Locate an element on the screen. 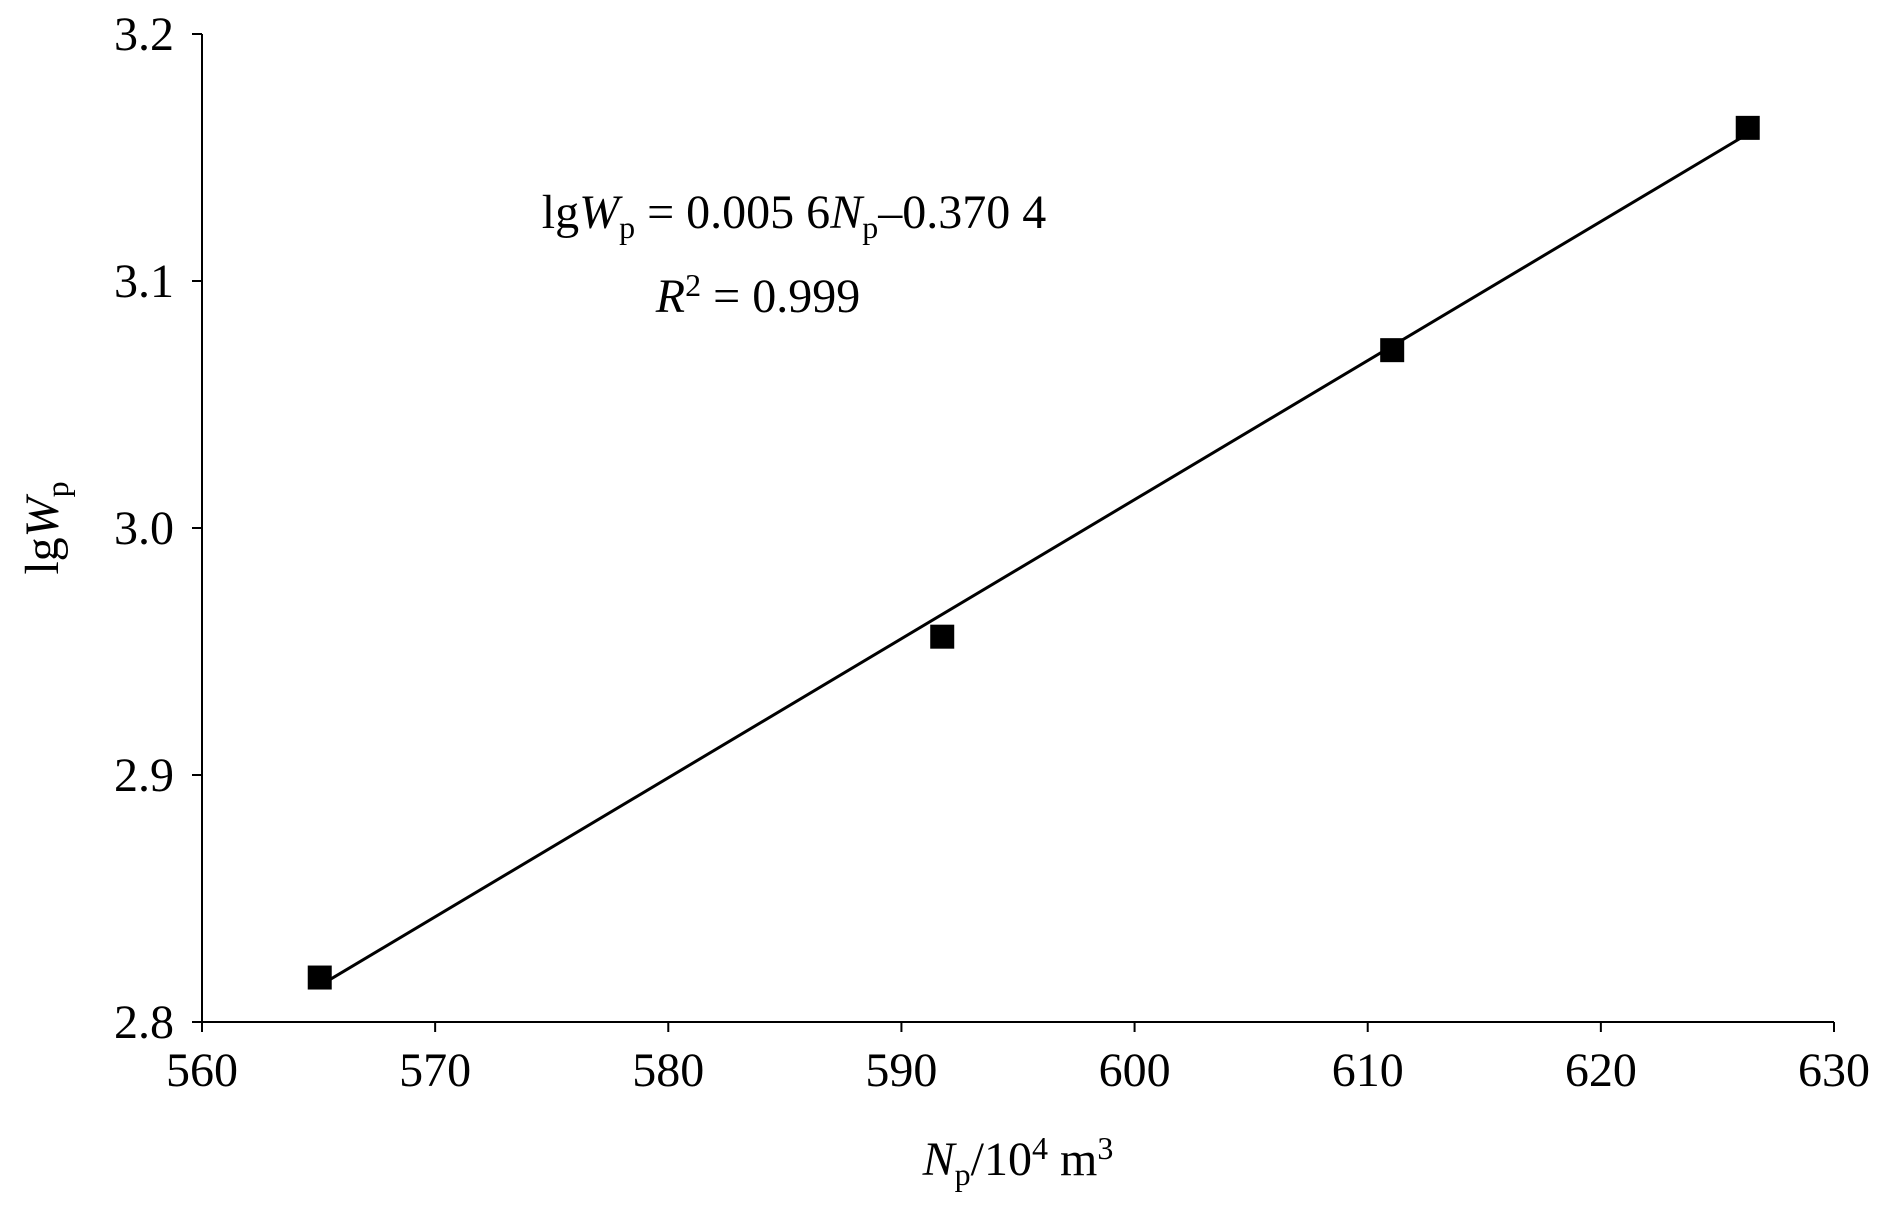  xl-part: /10 is located at coordinates (1001, 1159).